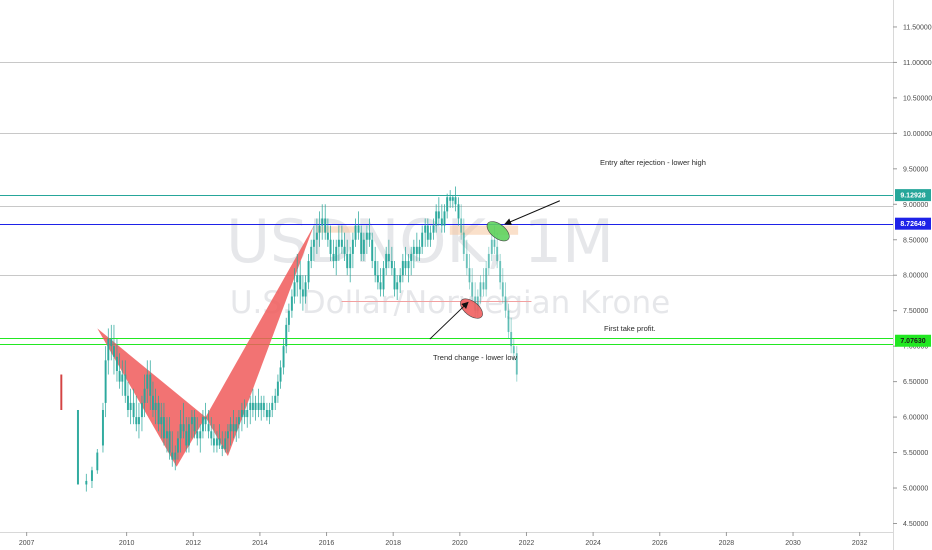  Describe the element at coordinates (127, 543) in the screenshot. I see `time-tick-label: 2010` at that location.